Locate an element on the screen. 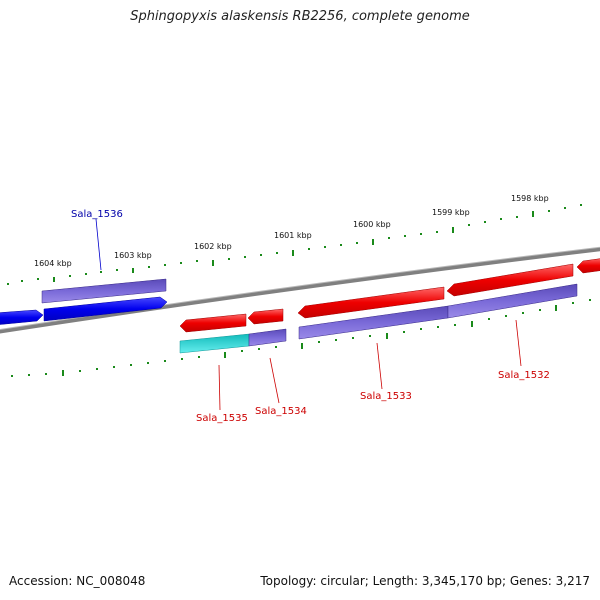 This screenshot has width=600, height=600. kbp-label: 1602 kbp is located at coordinates (213, 246).